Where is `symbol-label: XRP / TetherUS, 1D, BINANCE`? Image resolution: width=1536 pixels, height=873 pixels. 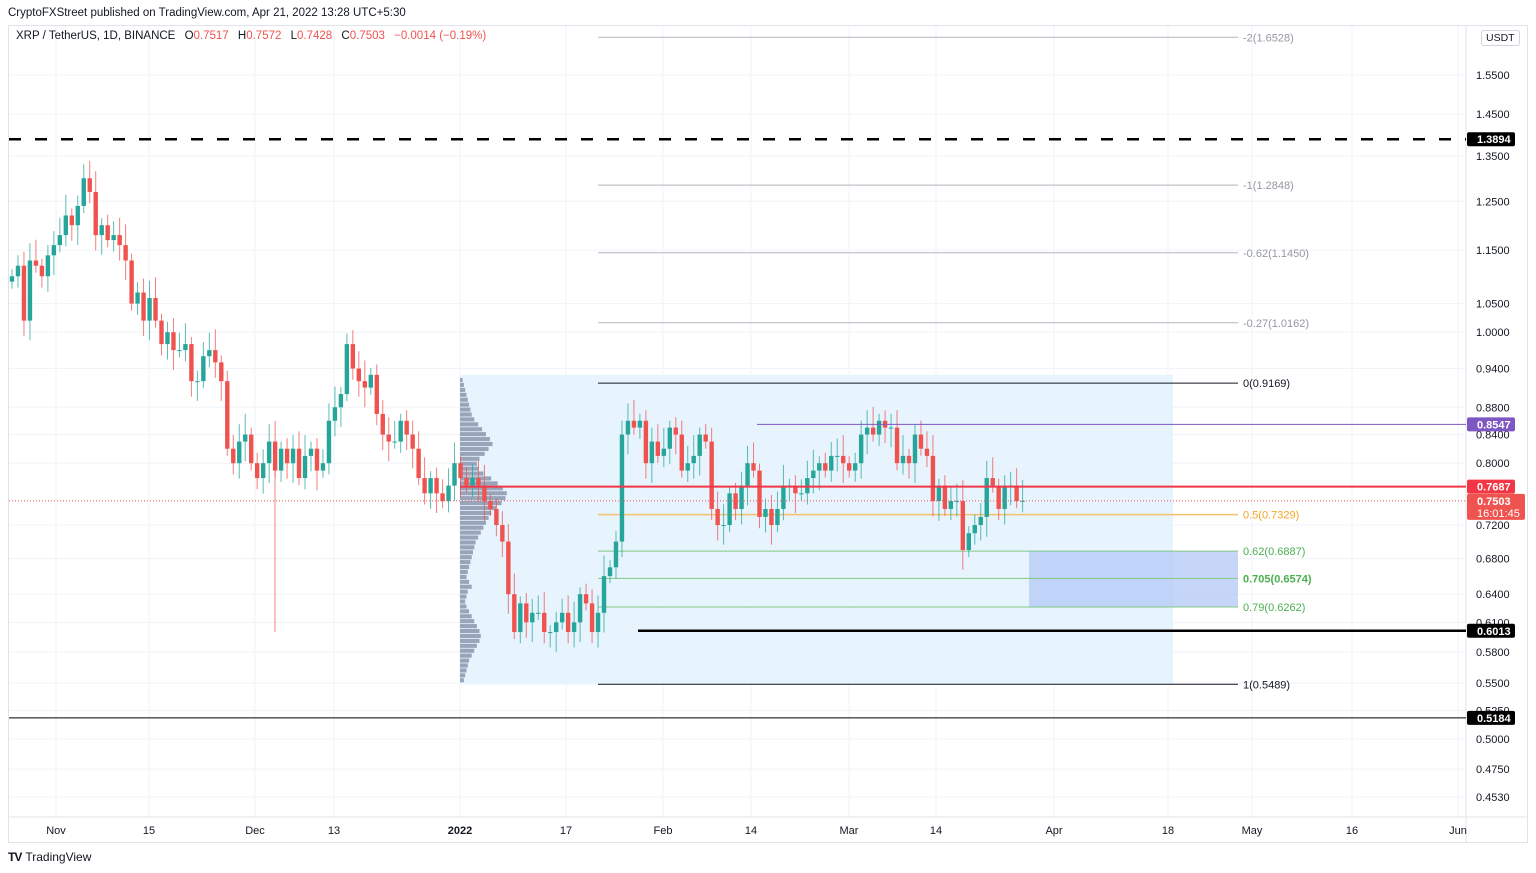
symbol-label: XRP / TetherUS, 1D, BINANCE is located at coordinates (96, 36).